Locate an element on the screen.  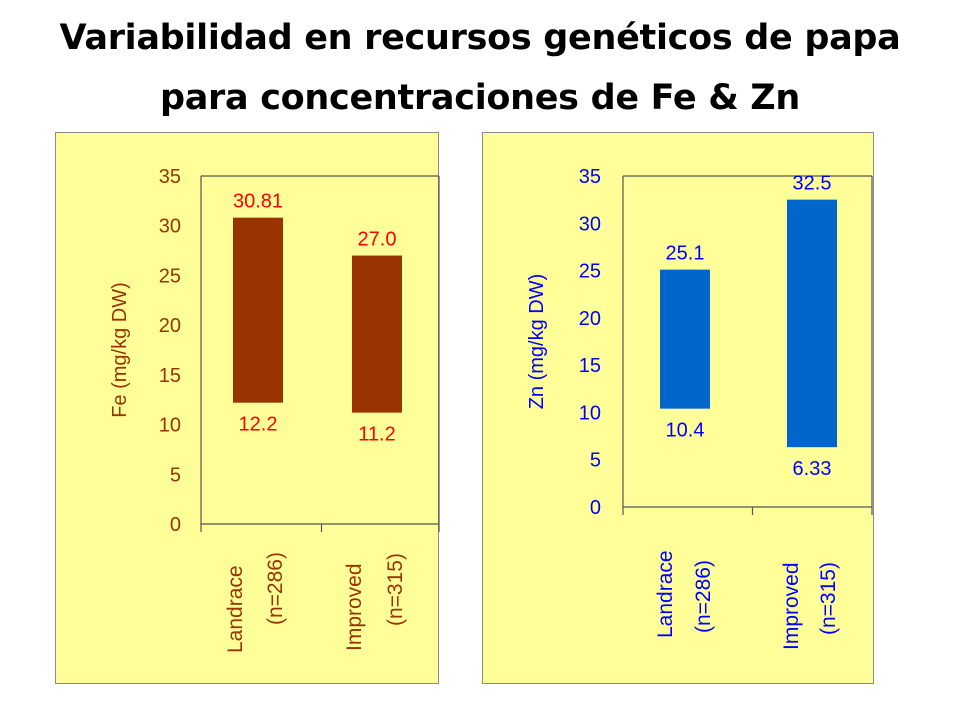
bar-max-label: 32.5 is located at coordinates (812, 184).